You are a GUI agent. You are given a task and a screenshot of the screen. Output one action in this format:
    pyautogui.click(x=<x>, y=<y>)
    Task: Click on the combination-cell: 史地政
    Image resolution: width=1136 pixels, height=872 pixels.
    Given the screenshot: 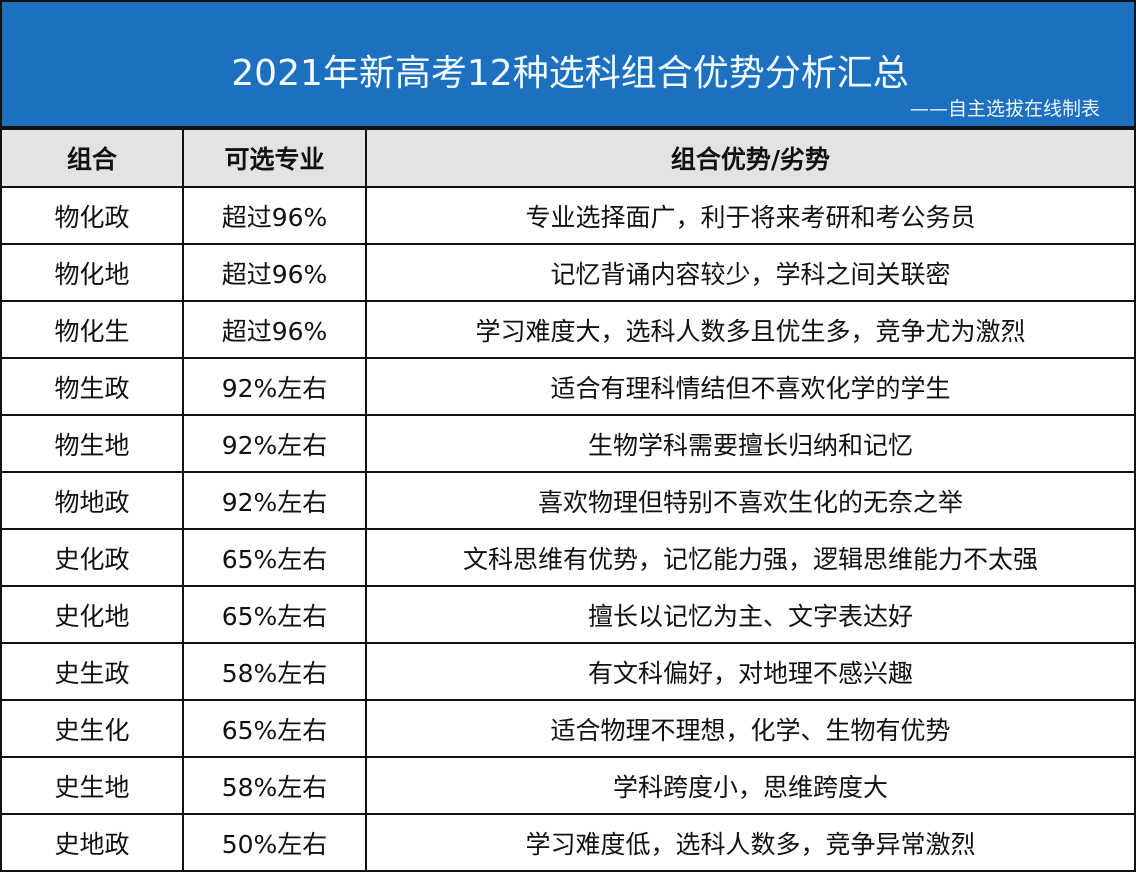 What is the action you would take?
    pyautogui.click(x=92, y=842)
    